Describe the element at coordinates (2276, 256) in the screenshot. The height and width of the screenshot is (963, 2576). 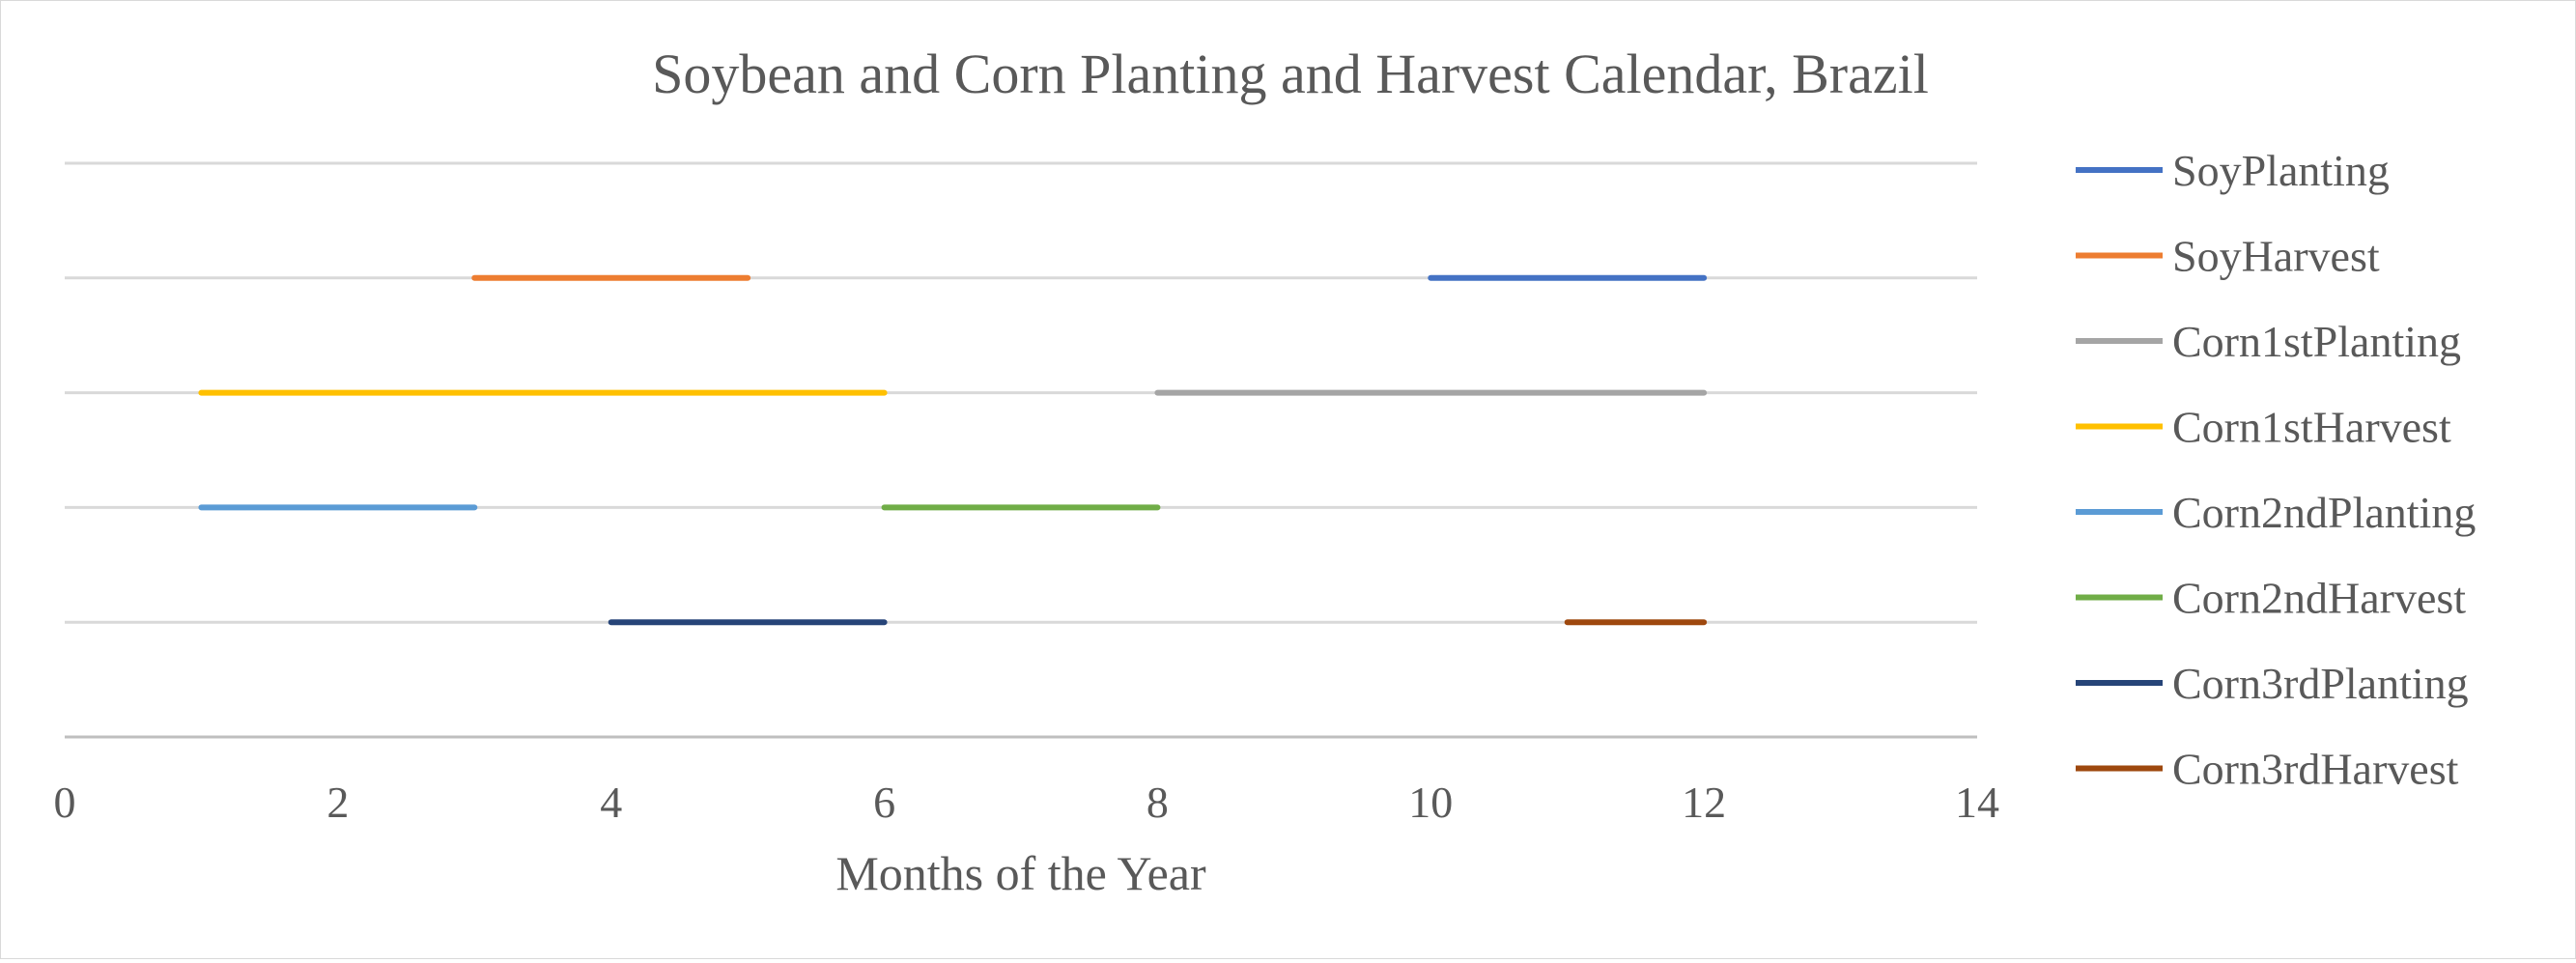
I see `legend-label: SoyHarvest` at that location.